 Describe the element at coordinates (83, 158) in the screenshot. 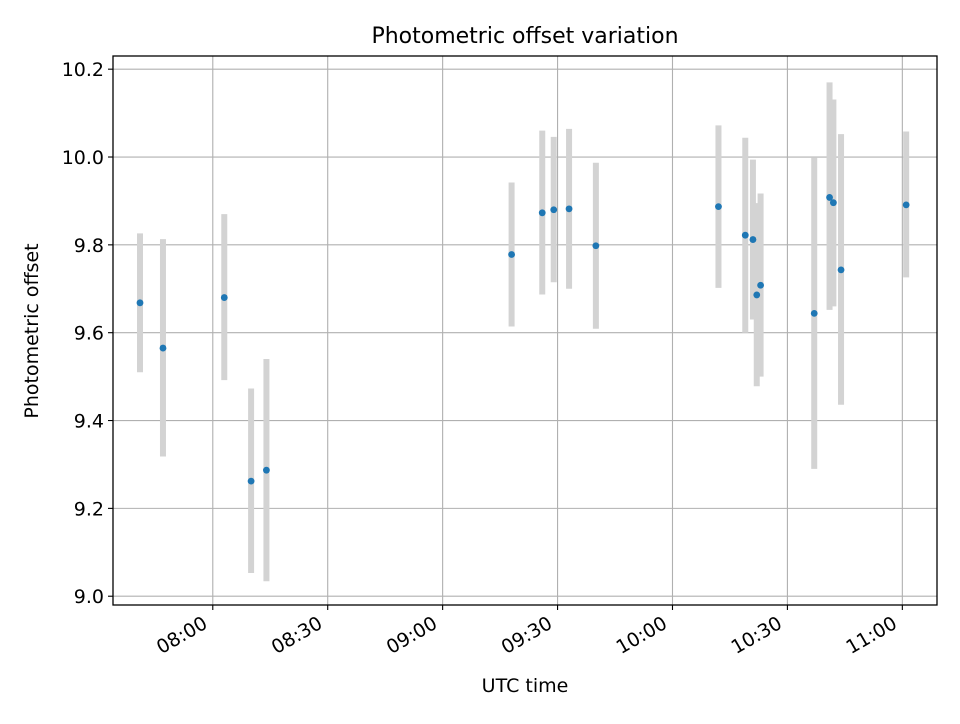

I see `y-tick-label: 10.0` at that location.